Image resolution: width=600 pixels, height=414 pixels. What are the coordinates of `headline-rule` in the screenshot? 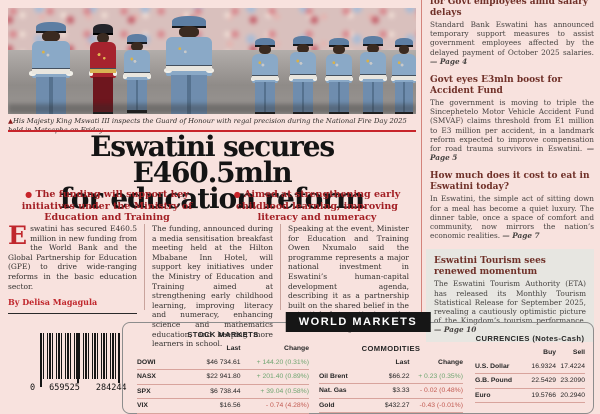 It's located at (212, 131).